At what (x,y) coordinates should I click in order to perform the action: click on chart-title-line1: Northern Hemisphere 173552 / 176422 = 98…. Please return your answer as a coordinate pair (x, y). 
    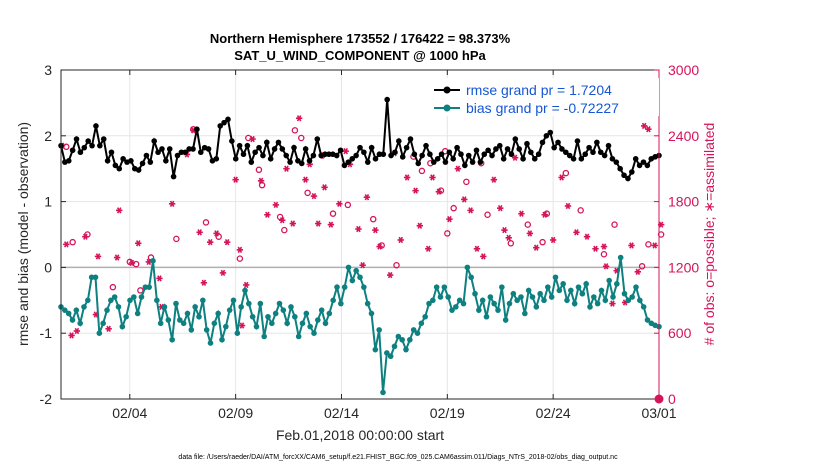
    Looking at the image, I should click on (360, 38).